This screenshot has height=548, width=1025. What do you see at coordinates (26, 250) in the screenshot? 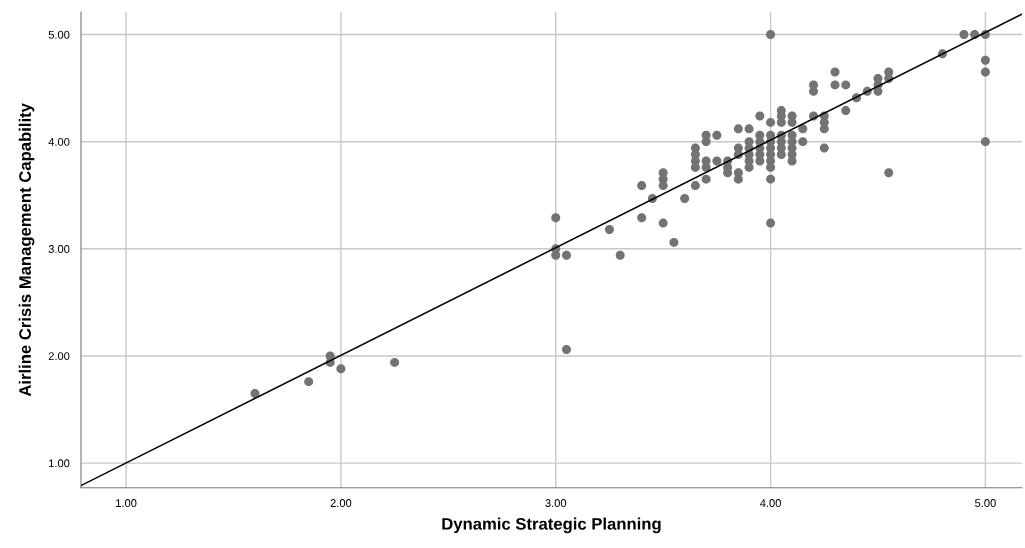
I see `y-axis-title: Airline Crisis Management Capability` at bounding box center [26, 250].